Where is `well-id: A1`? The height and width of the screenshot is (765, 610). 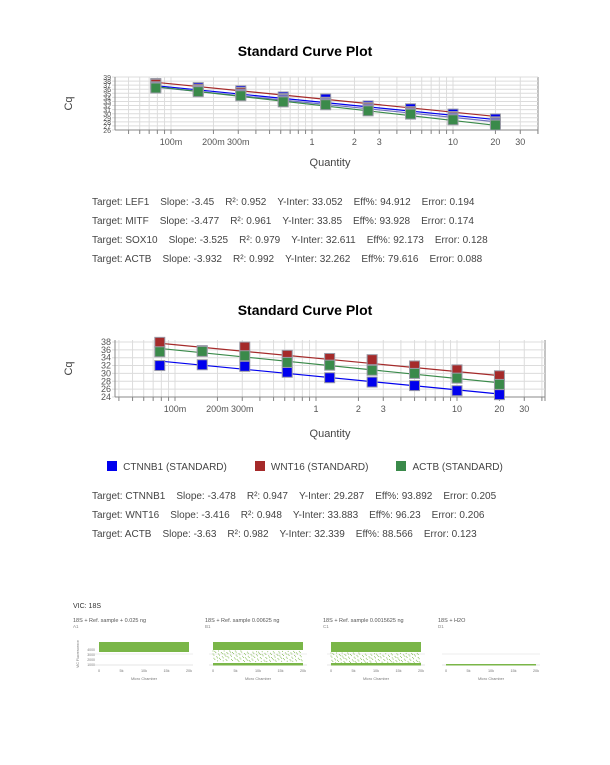
well-id: A1 is located at coordinates (76, 626).